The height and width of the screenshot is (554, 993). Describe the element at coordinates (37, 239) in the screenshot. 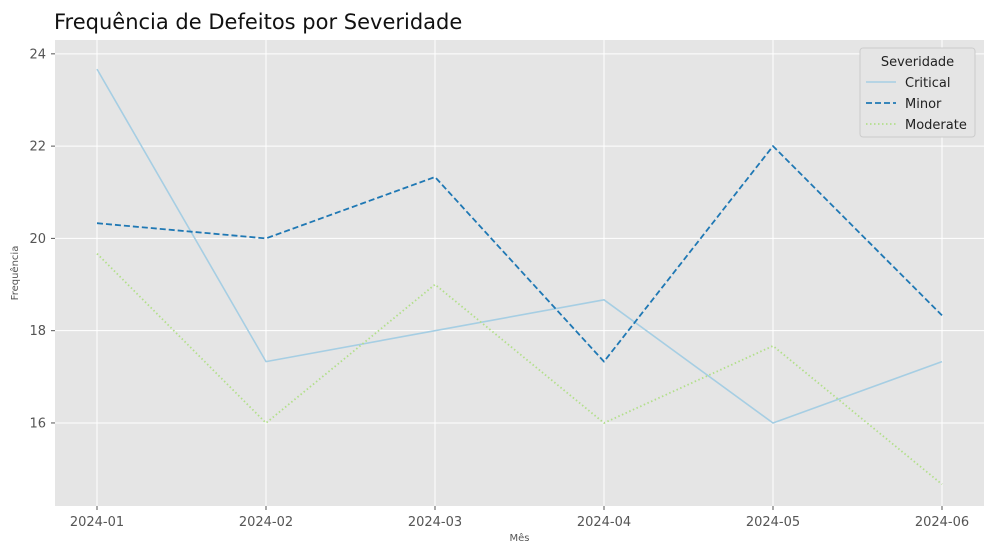

I see `y-tick-label: 20` at that location.